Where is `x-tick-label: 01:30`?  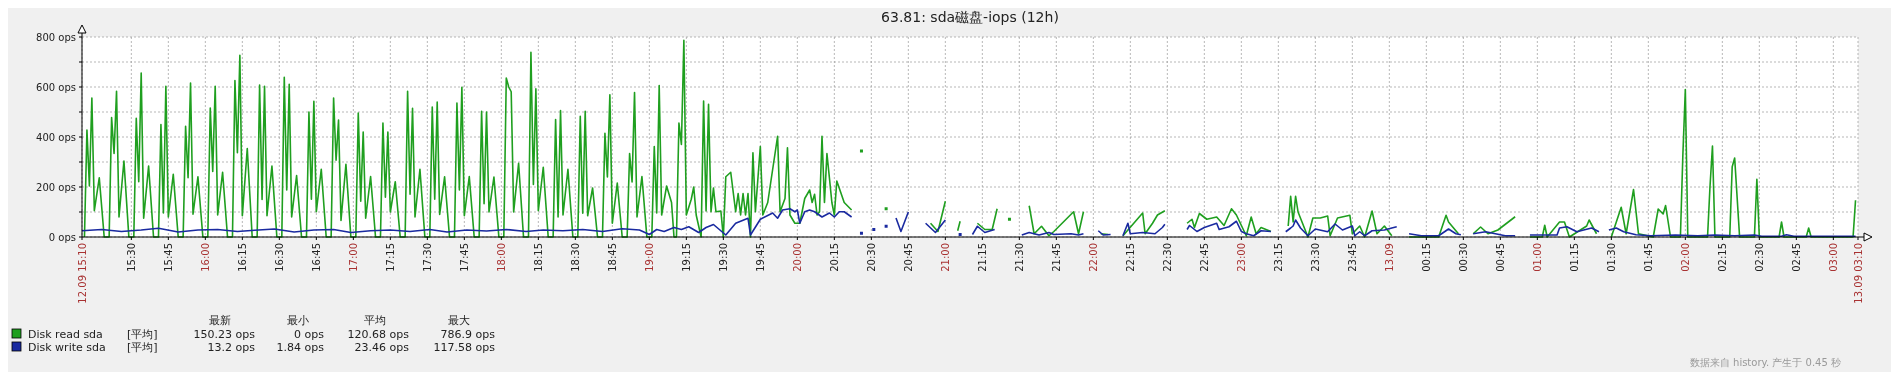
x-tick-label: 01:30 is located at coordinates (1611, 257).